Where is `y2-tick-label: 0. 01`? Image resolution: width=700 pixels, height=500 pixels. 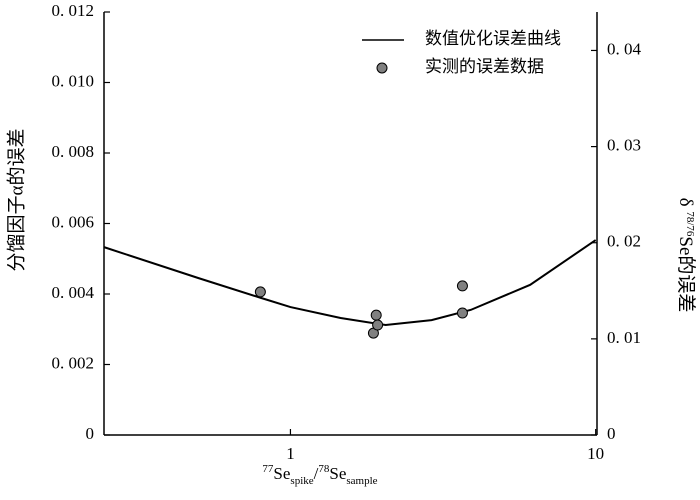 y2-tick-label: 0. 01 is located at coordinates (624, 337).